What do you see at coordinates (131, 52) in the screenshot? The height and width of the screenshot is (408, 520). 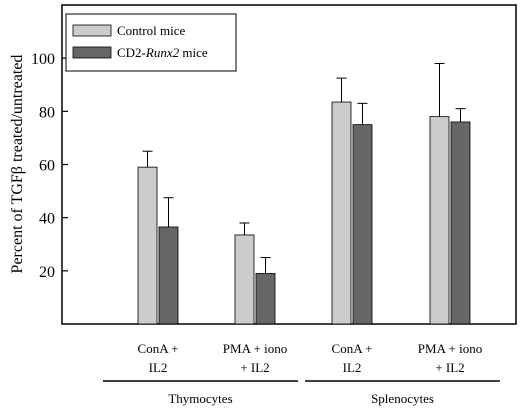 I see `legend-text-part: CD2-` at bounding box center [131, 52].